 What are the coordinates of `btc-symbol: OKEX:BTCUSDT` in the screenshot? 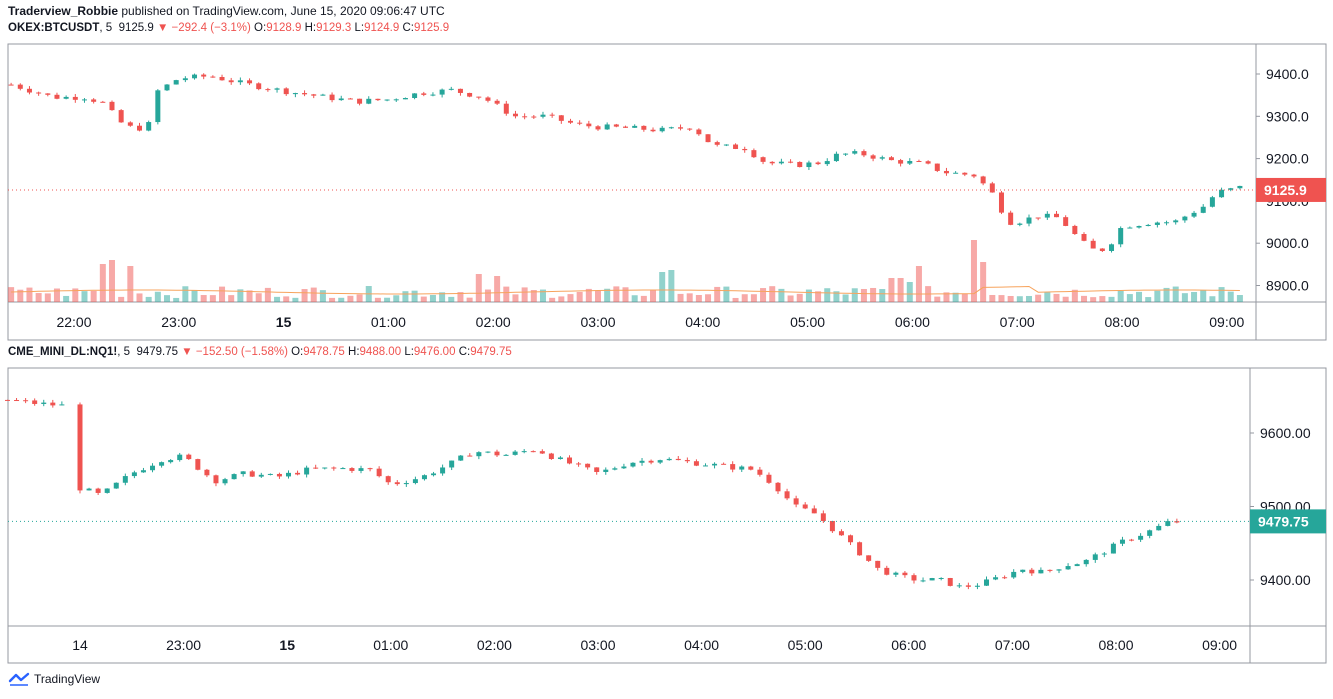 It's located at (54, 28).